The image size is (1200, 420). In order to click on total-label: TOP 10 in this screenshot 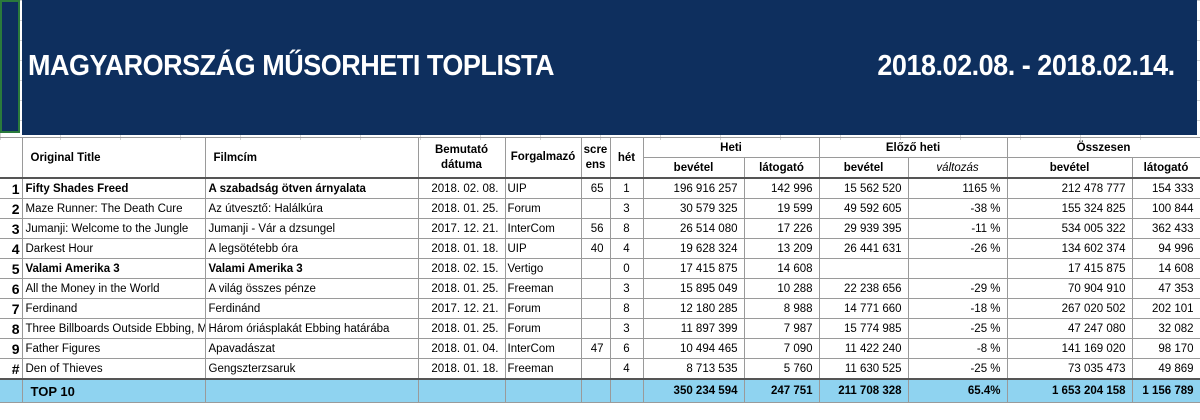, I will do `click(113, 390)`.